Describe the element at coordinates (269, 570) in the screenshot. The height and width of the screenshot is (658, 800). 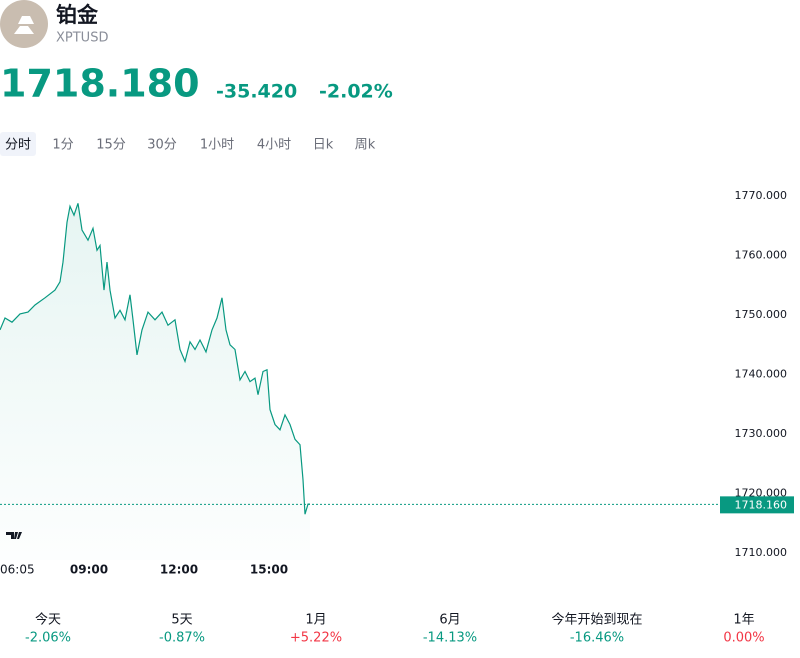
I see `x-tick-label: 15:00` at that location.